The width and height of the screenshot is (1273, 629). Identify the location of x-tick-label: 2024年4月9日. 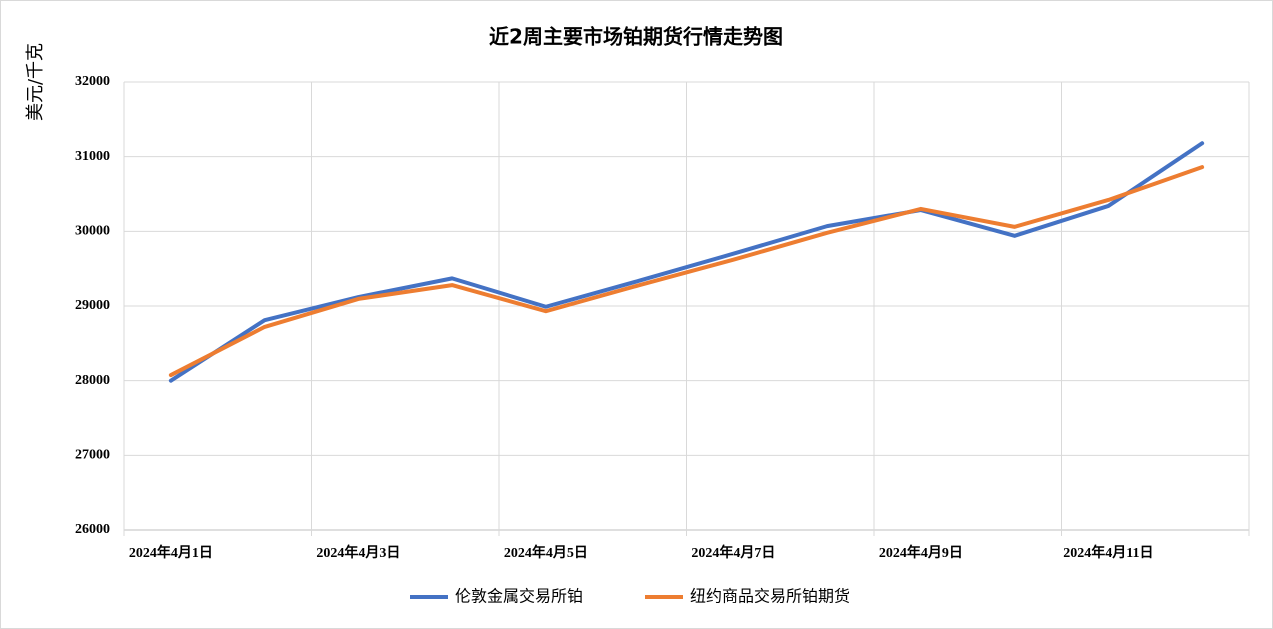
(921, 552).